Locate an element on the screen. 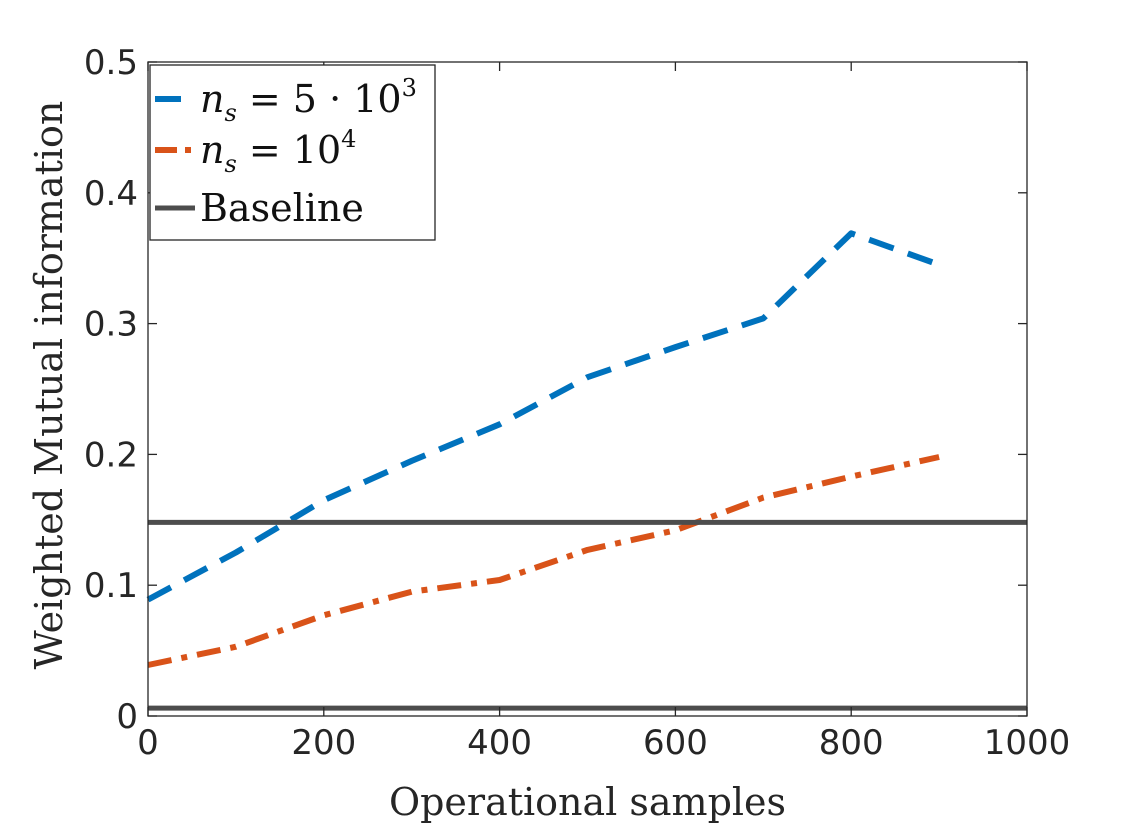 This screenshot has width=1136, height=831. y-tick-label: 0.2 is located at coordinates (111, 455).